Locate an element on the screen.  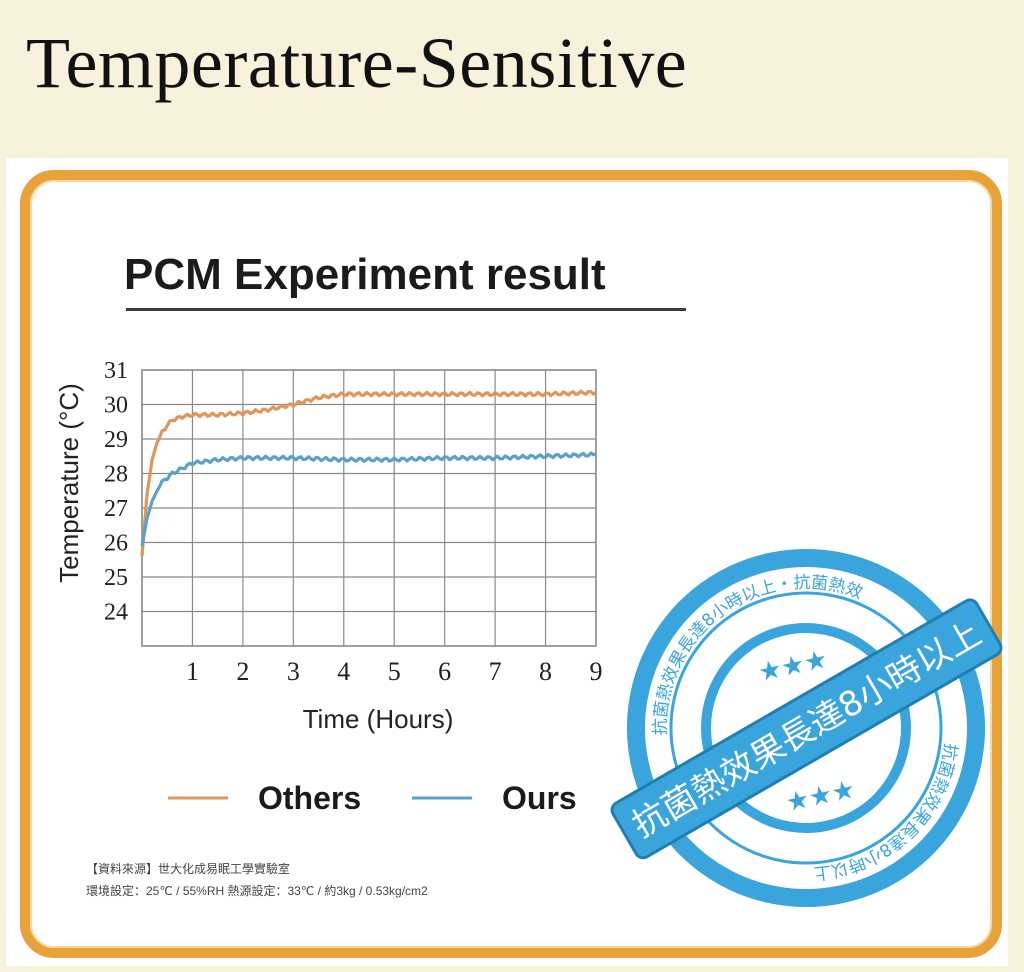
y-axis-label: Temperature (°C) is located at coordinates (69, 483).